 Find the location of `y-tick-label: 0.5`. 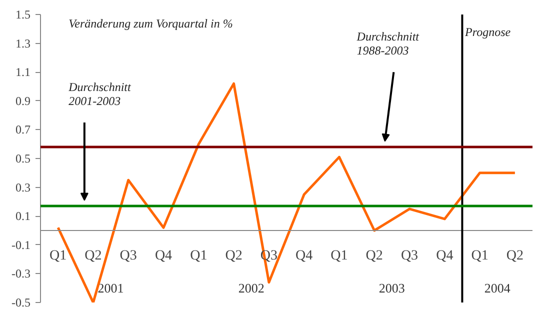

y-tick-label: 0.5 is located at coordinates (23, 159).